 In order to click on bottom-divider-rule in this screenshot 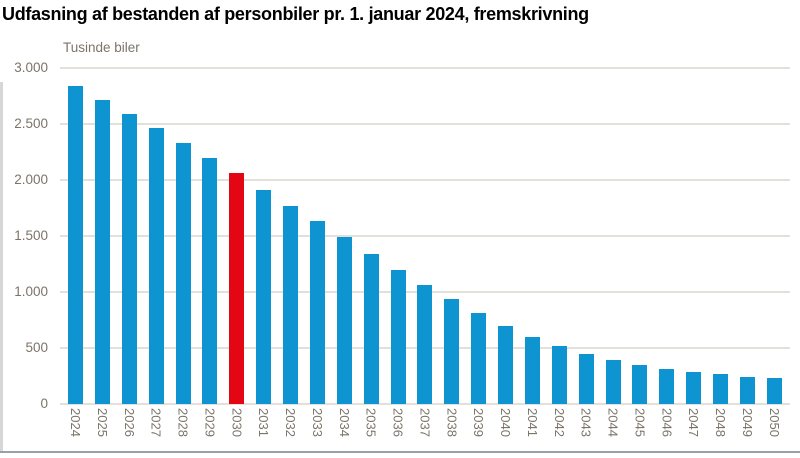, I will do `click(400, 452)`.